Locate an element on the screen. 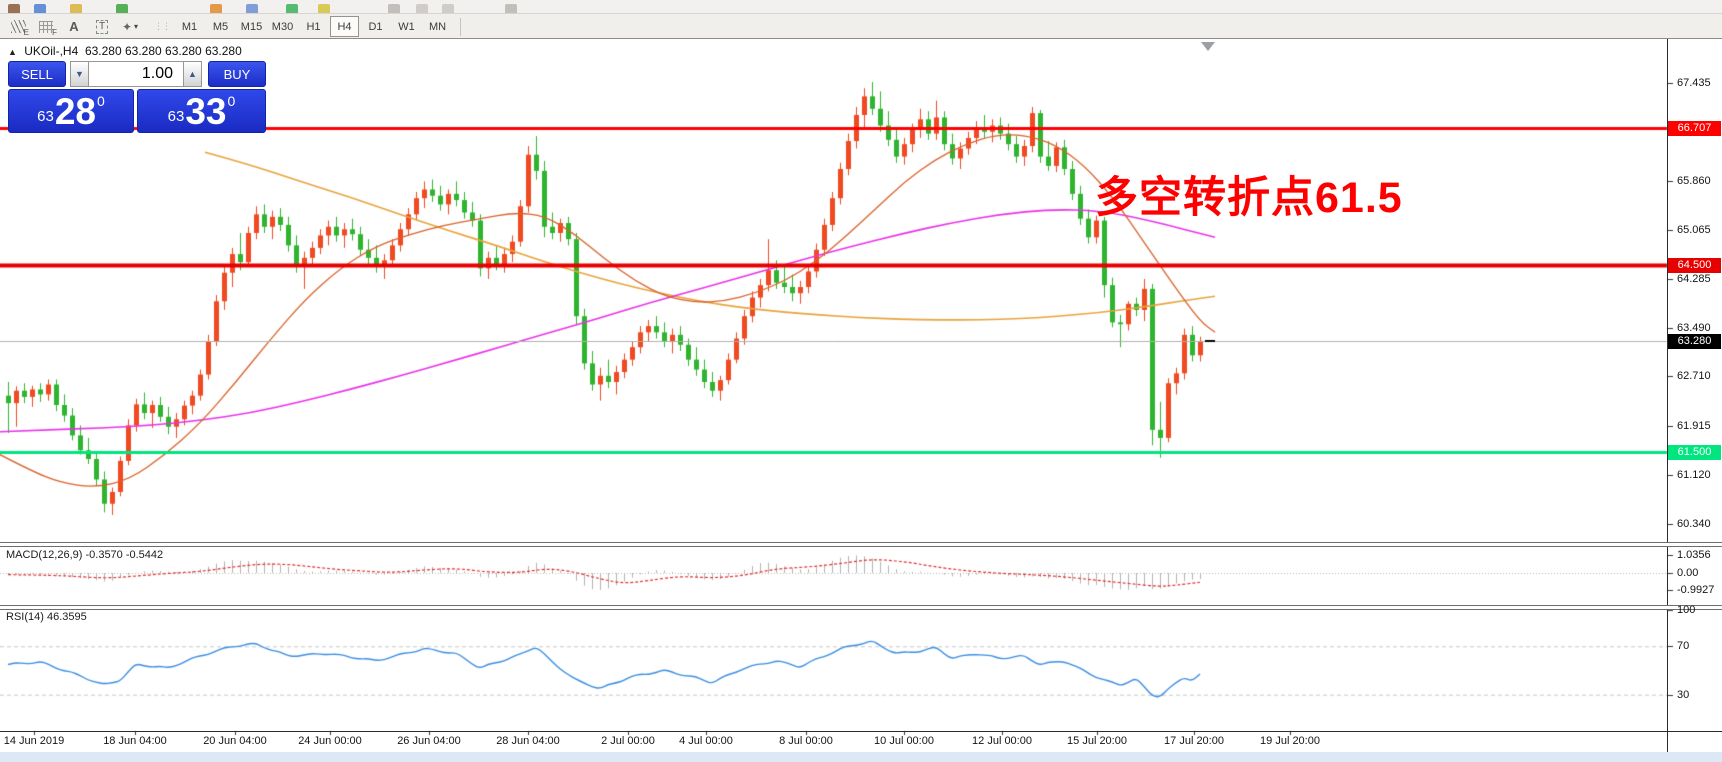  timeframe-button-m5: M5 is located at coordinates (220, 27).